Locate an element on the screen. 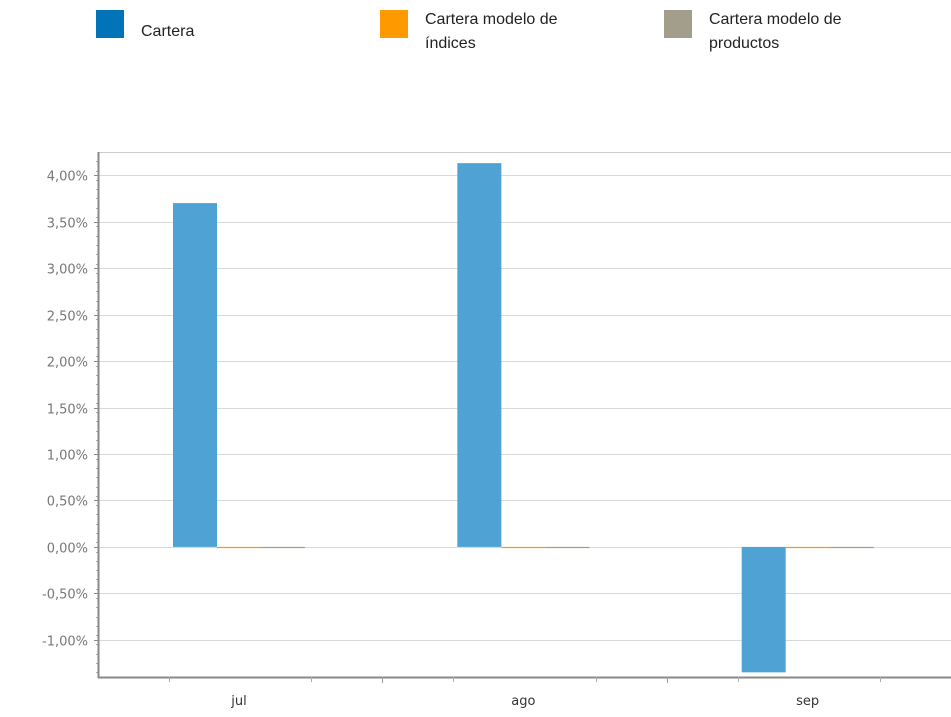 This screenshot has height=717, width=951. y-tick-label: 4,00% is located at coordinates (67, 177).